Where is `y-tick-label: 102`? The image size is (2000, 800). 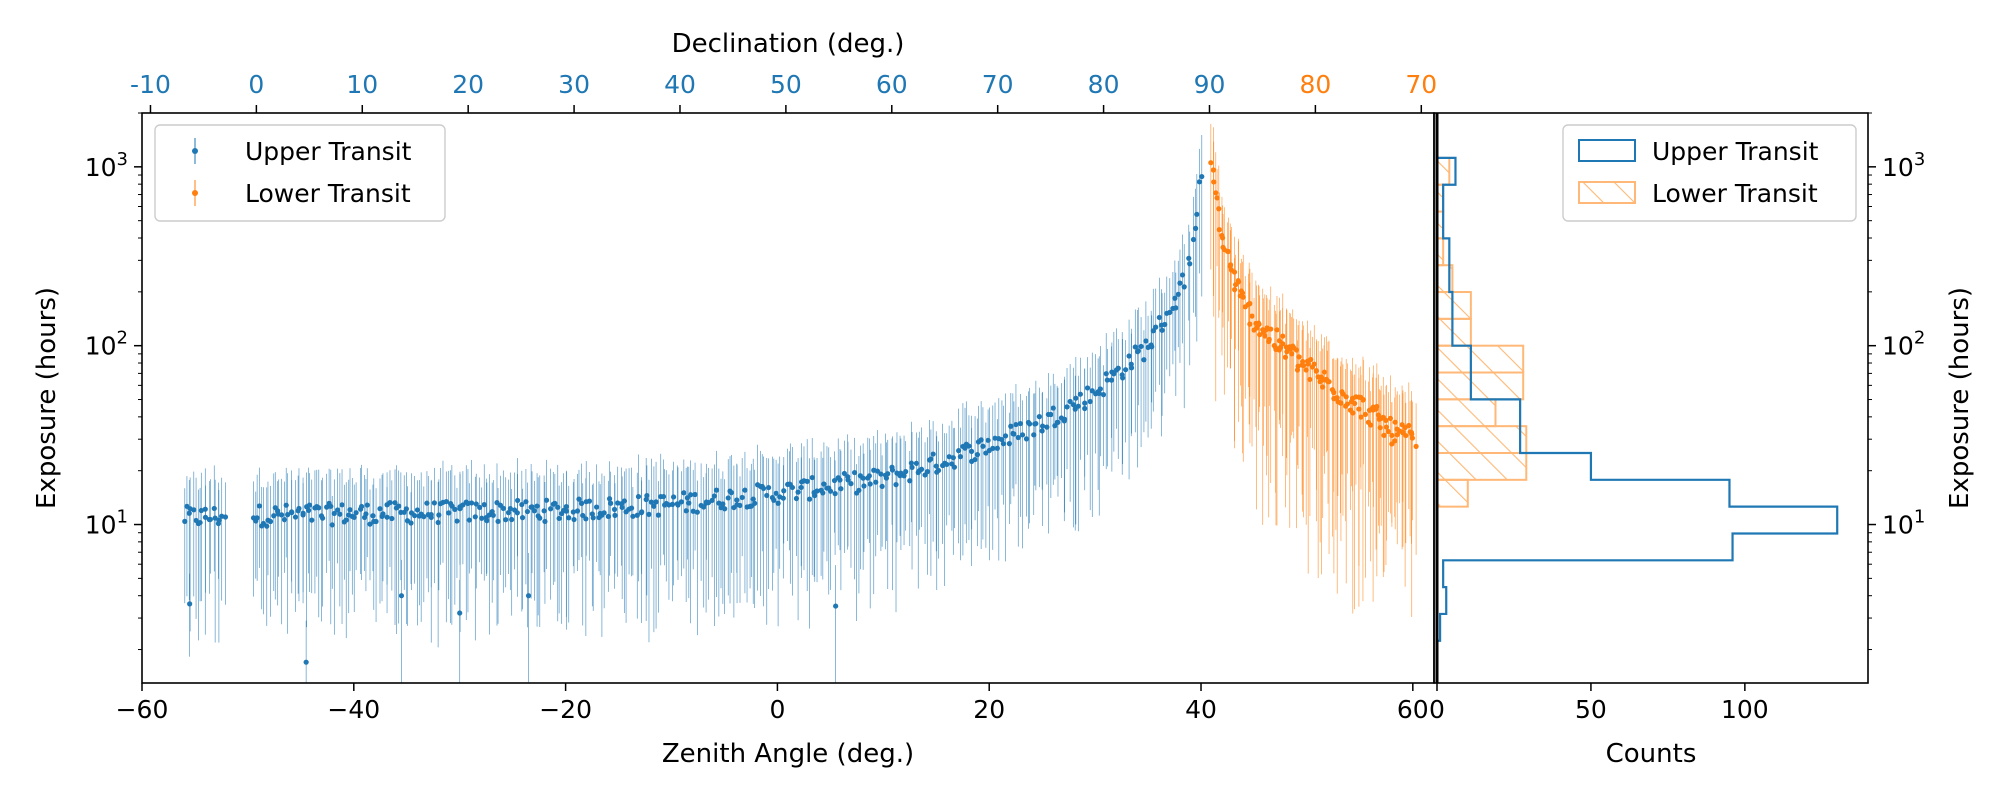 y-tick-label: 102 is located at coordinates (106, 344).